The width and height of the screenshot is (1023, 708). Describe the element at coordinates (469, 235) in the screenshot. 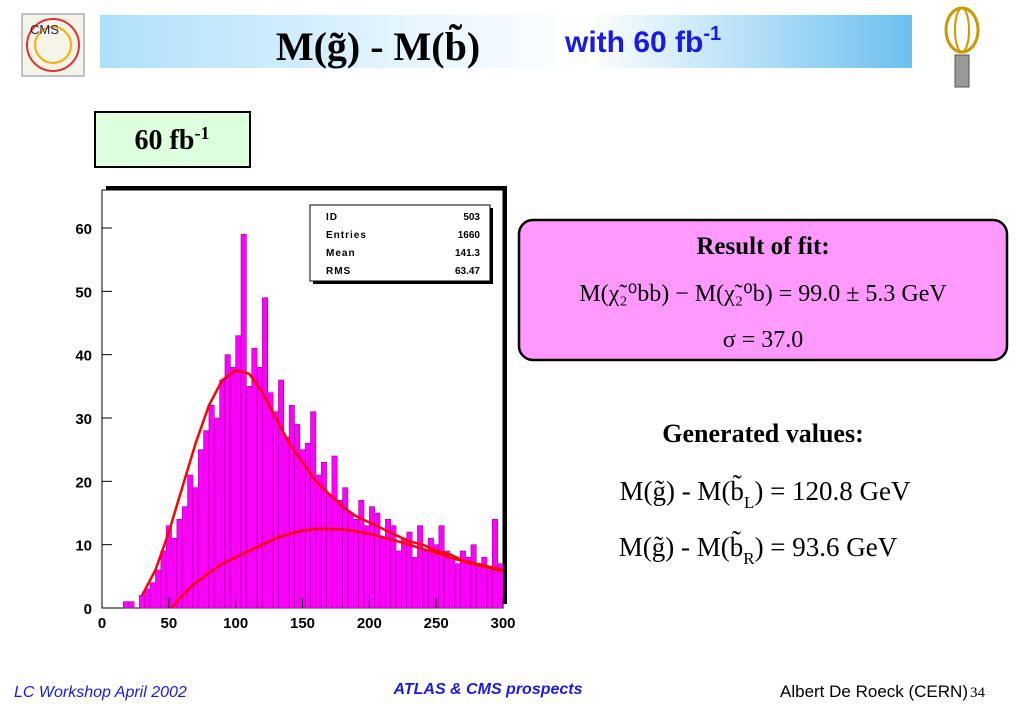

I see `stats-value: 1660` at that location.